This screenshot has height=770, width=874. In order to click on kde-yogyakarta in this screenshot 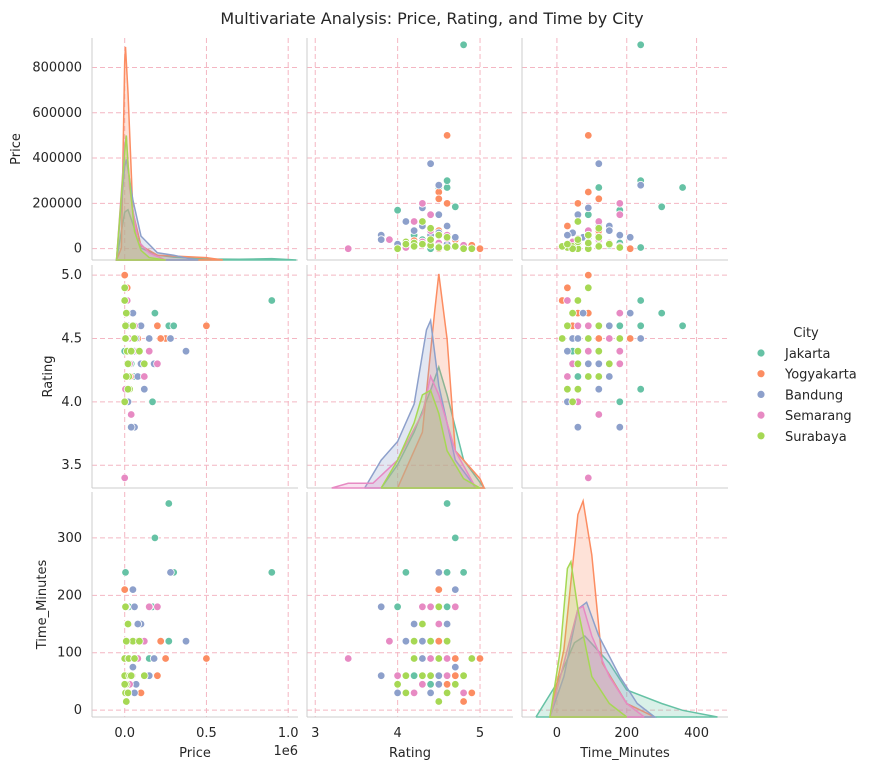, I will do `click(441, 381)`.